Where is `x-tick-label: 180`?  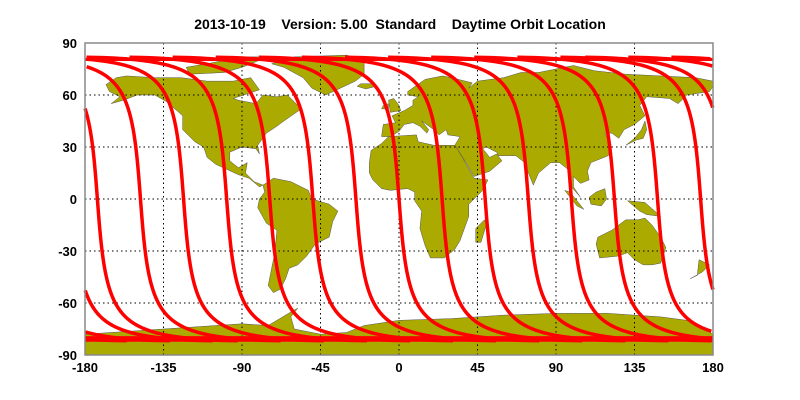
x-tick-label: 180 is located at coordinates (713, 367).